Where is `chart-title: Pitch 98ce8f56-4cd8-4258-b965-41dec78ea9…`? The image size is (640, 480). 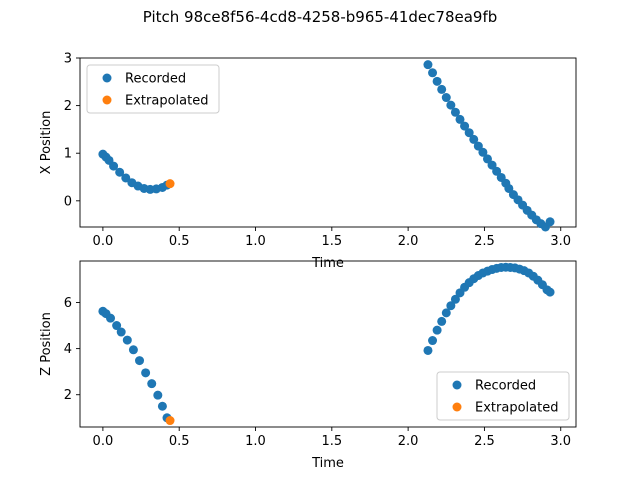
chart-title: Pitch 98ce8f56-4cd8-4258-b965-41dec78ea9… is located at coordinates (320, 17).